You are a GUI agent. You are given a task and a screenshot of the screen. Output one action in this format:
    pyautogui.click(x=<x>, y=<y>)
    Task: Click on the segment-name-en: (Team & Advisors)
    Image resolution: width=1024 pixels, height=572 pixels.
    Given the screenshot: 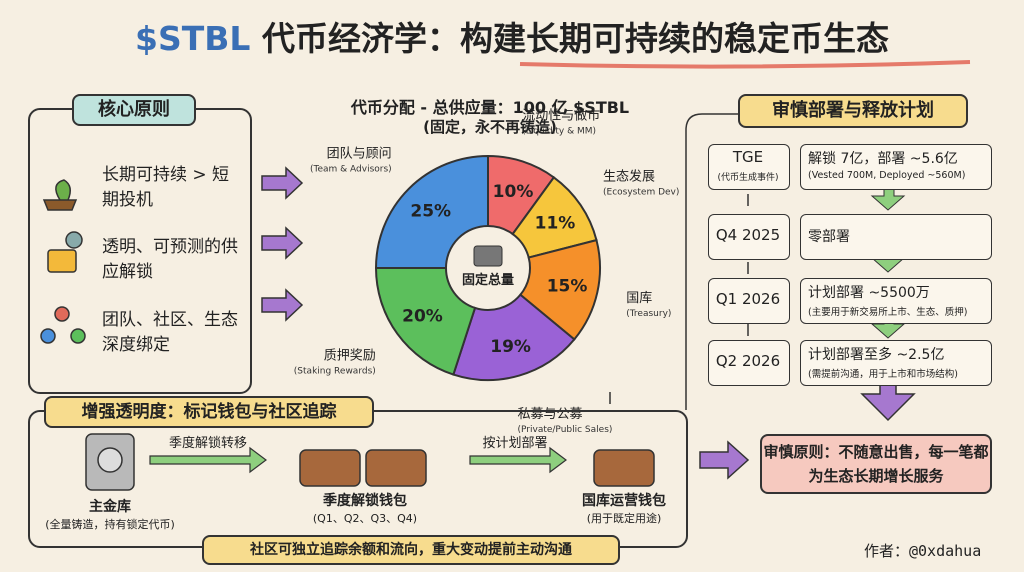 What is the action you would take?
    pyautogui.click(x=351, y=170)
    